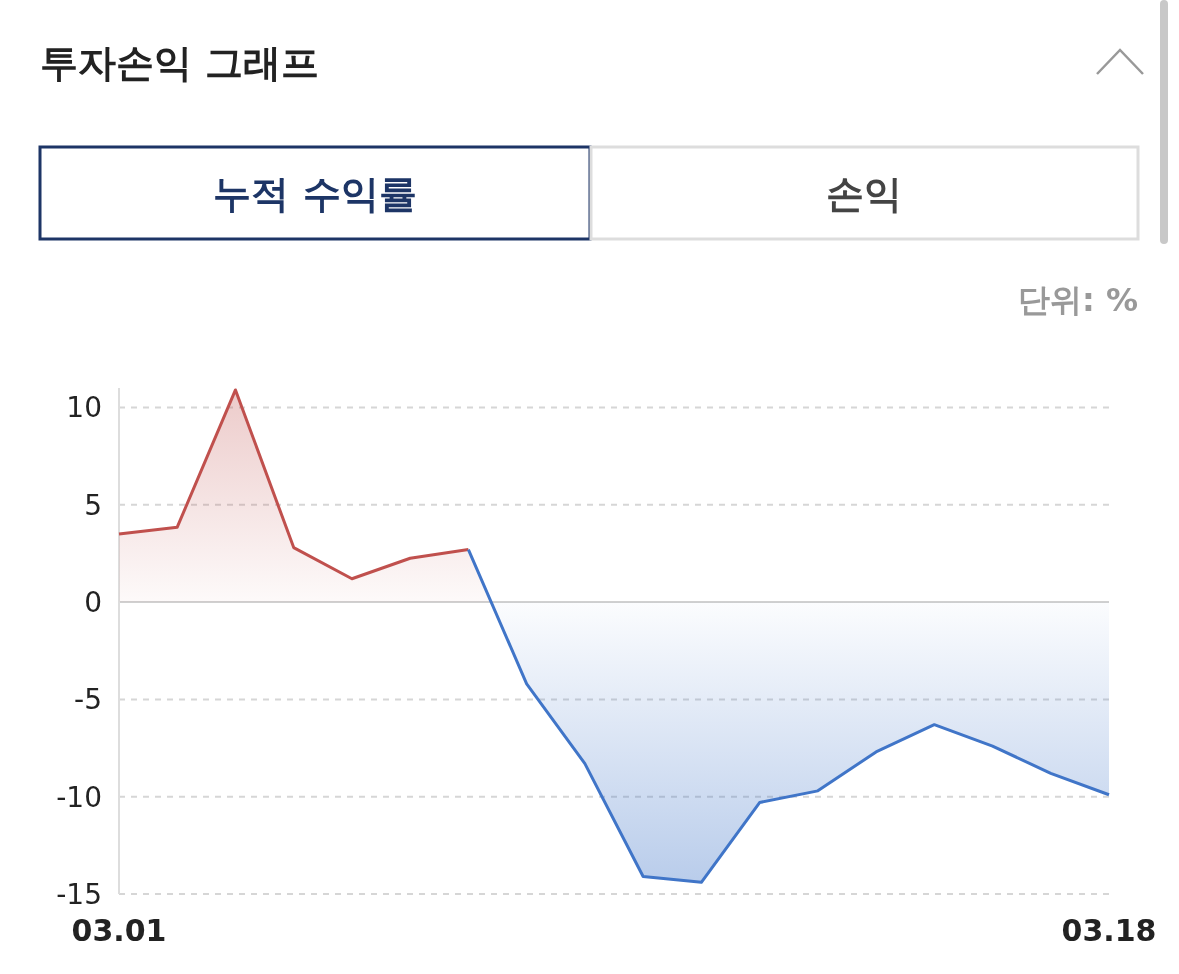  I want to click on y-tick-label: 10, so click(84, 408).